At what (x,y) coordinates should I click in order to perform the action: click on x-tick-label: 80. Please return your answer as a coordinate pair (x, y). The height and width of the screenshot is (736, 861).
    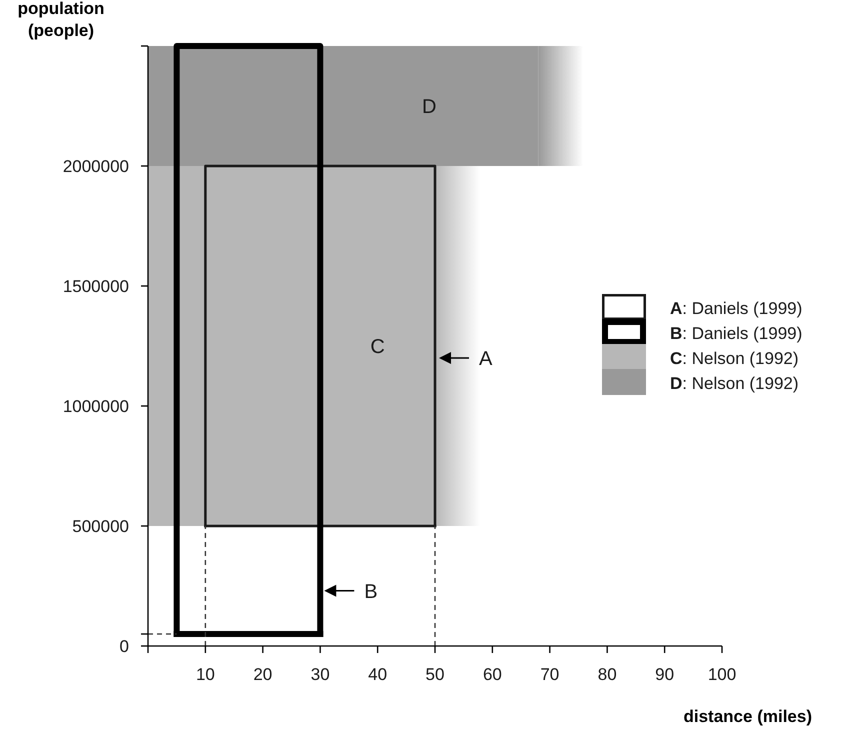
    Looking at the image, I should click on (607, 674).